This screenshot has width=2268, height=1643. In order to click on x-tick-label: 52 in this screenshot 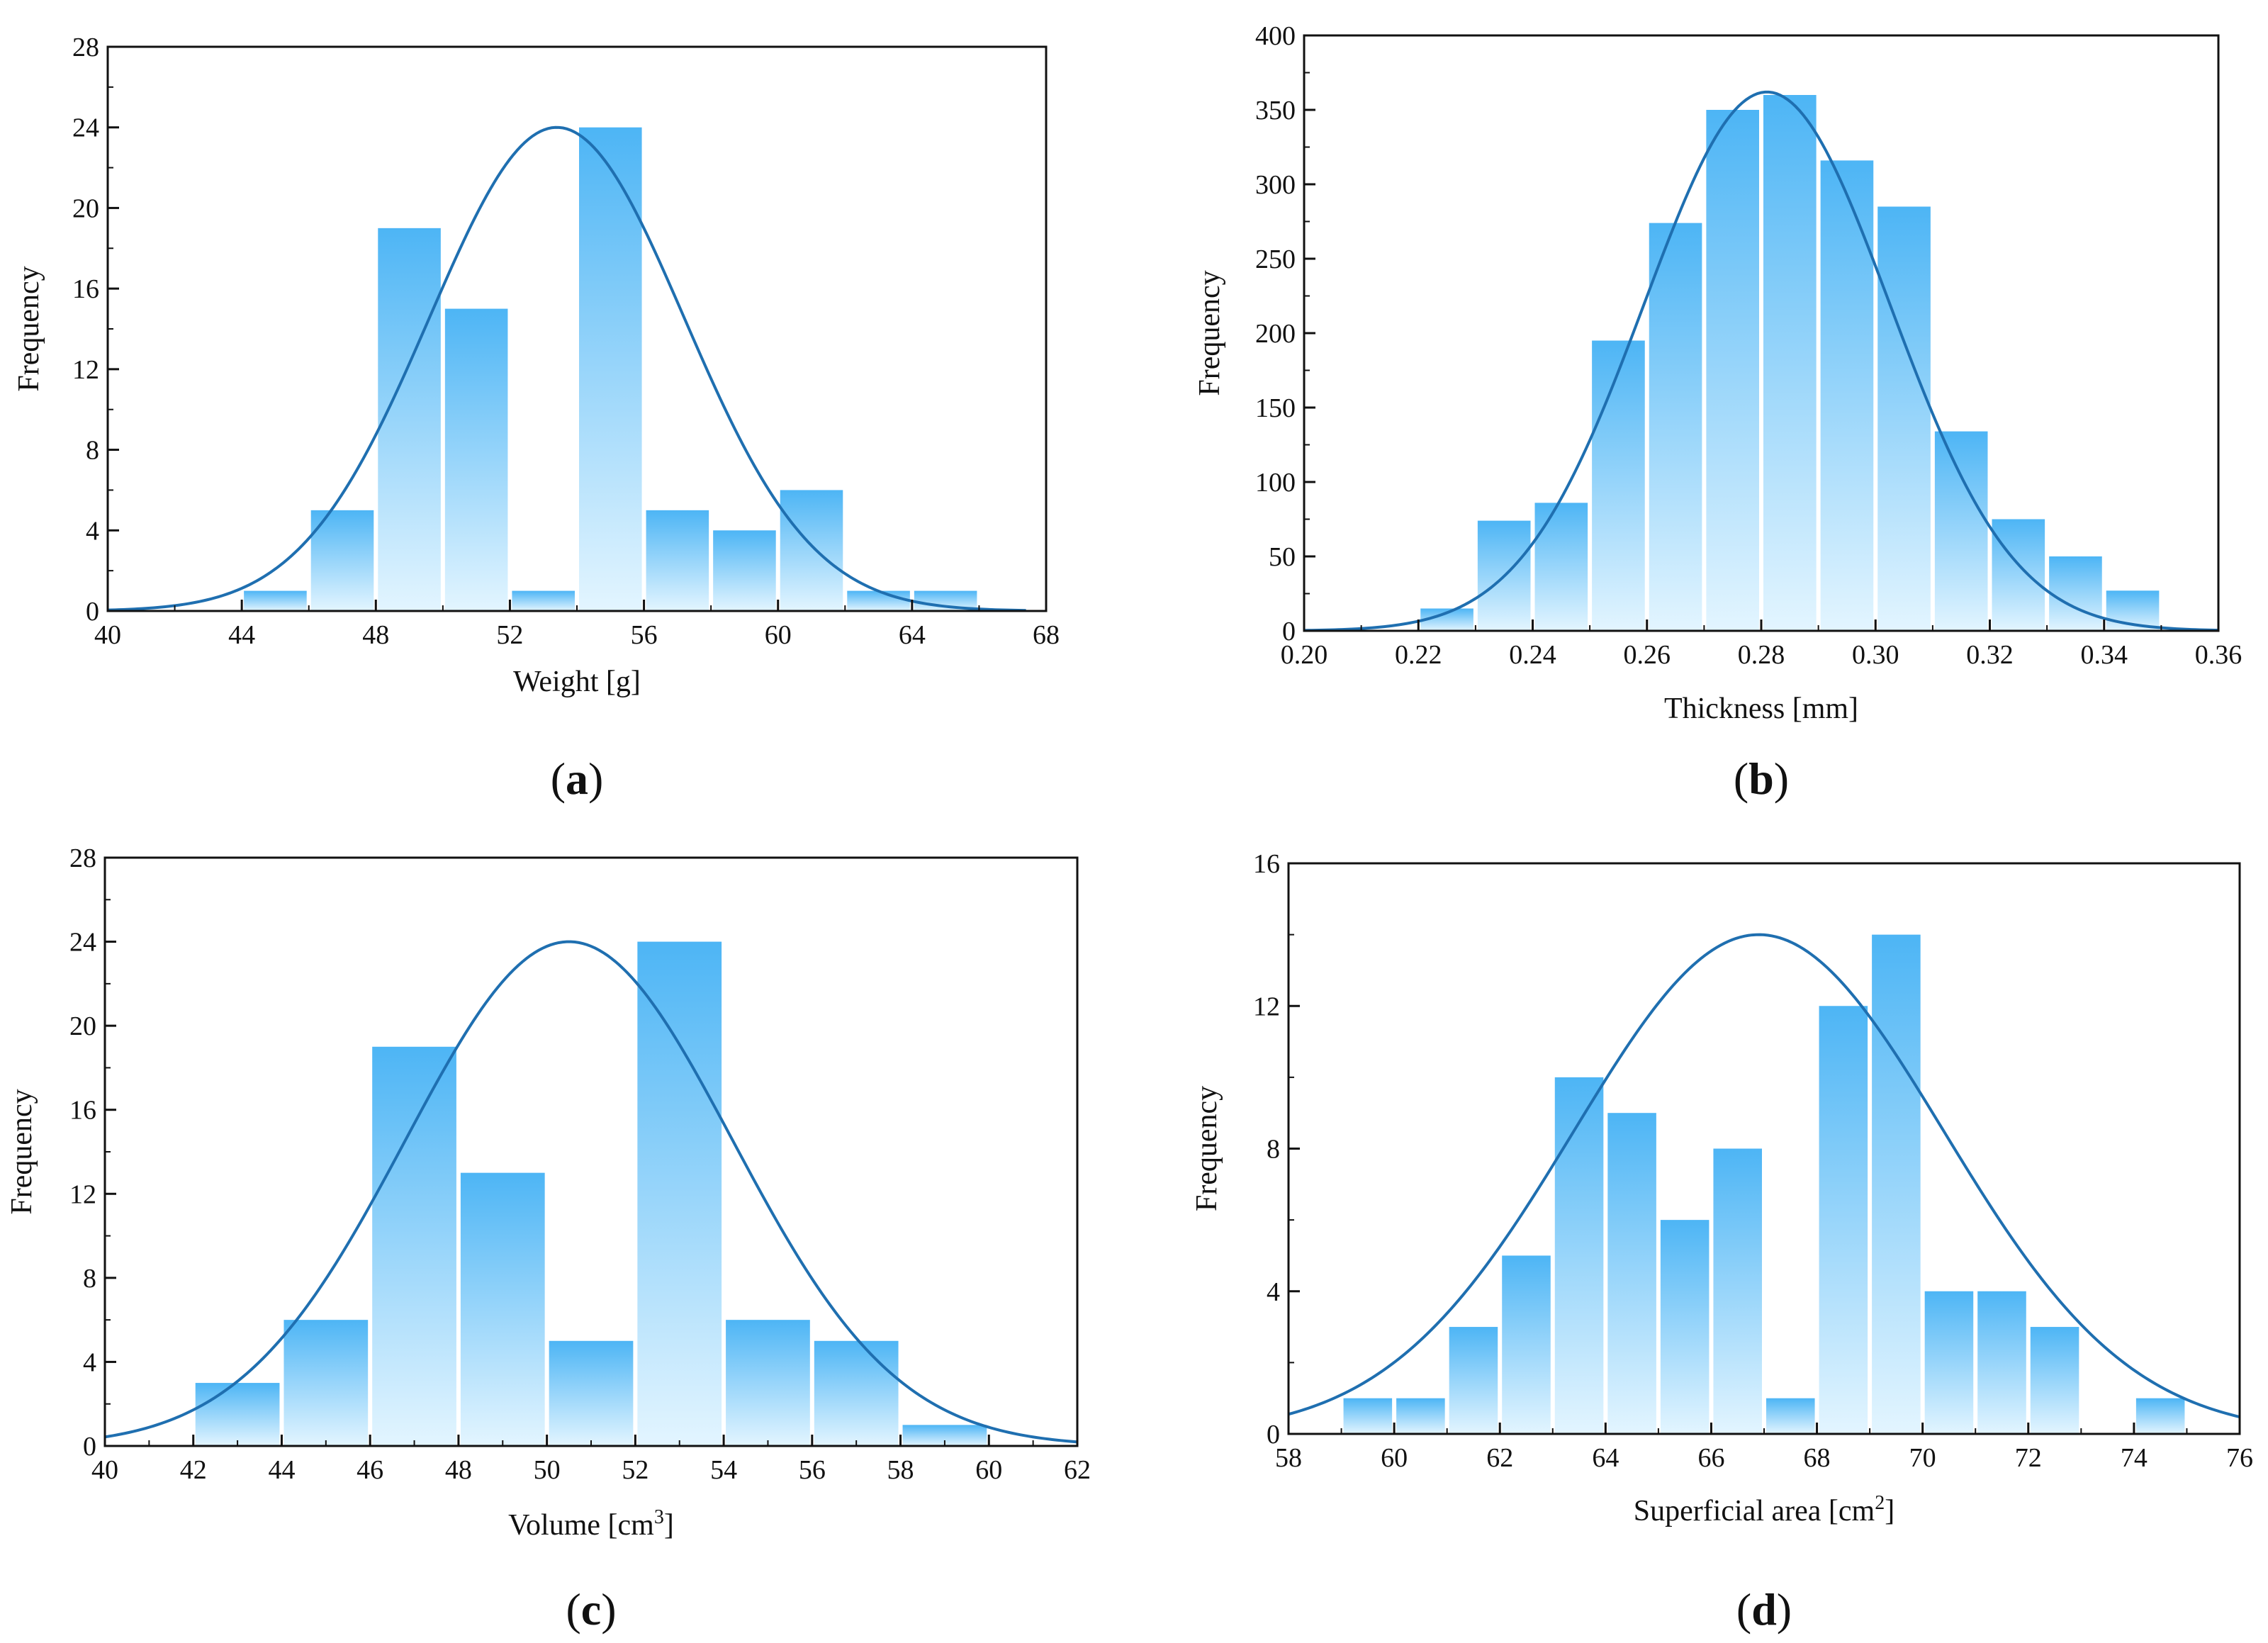, I will do `click(635, 1470)`.